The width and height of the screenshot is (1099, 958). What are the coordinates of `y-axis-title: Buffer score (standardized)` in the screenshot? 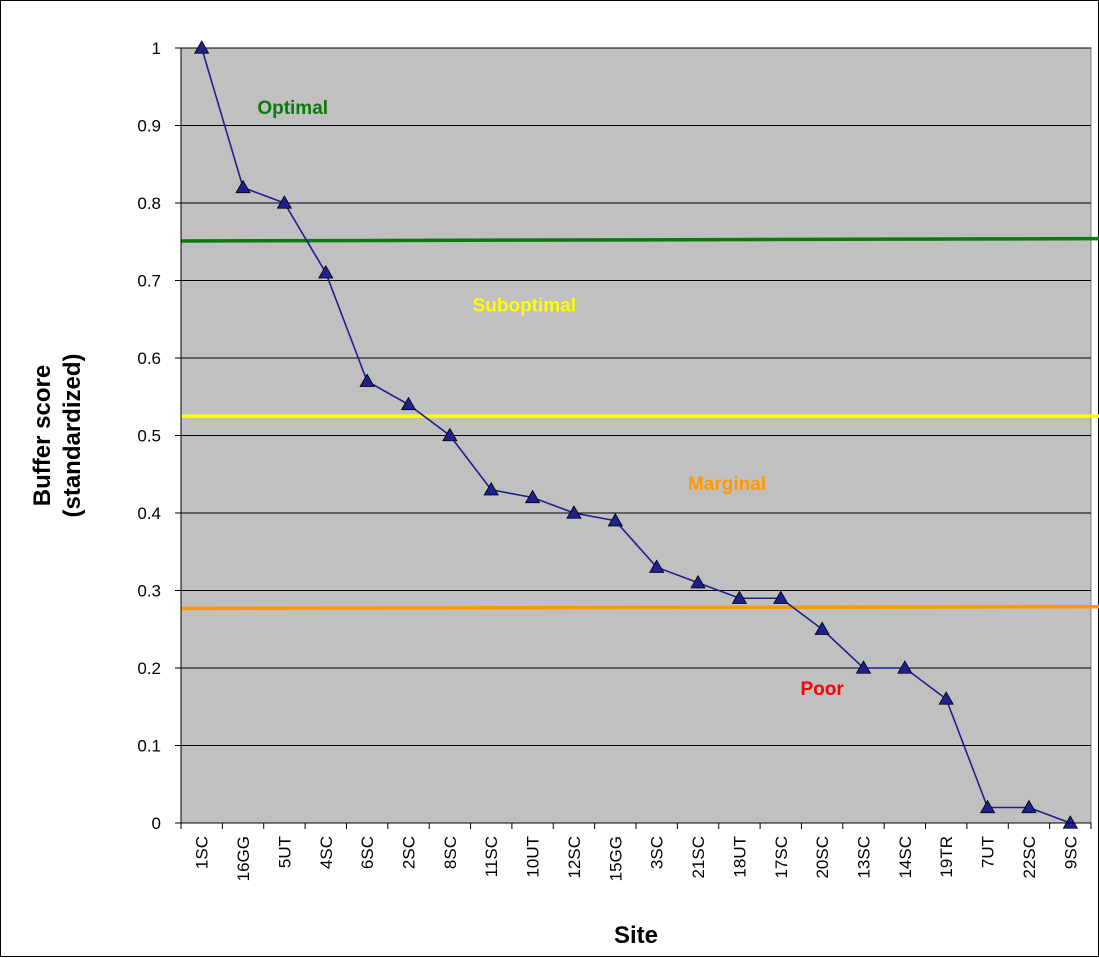 It's located at (57, 435).